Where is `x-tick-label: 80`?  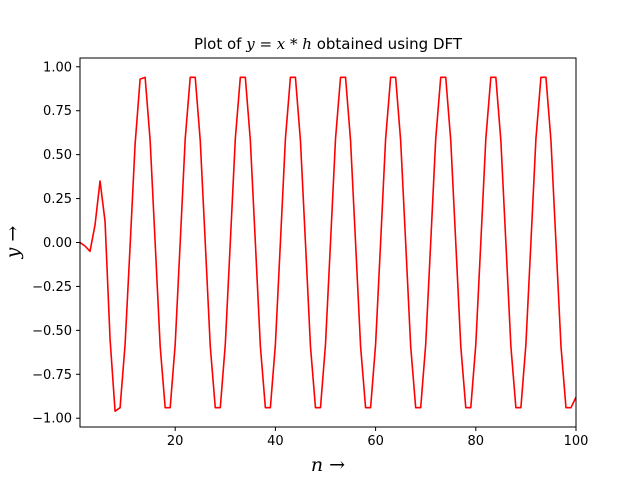
x-tick-label: 80 is located at coordinates (476, 441).